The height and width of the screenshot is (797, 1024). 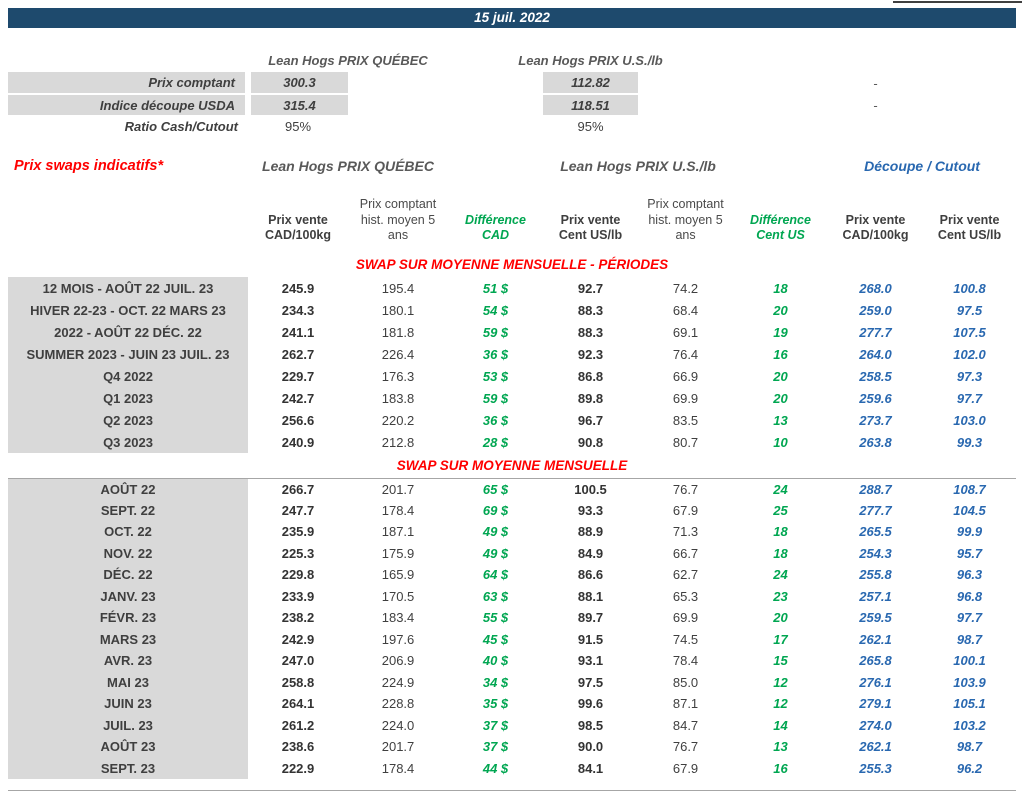 I want to click on cell-us-hist: 69.1, so click(x=685, y=332).